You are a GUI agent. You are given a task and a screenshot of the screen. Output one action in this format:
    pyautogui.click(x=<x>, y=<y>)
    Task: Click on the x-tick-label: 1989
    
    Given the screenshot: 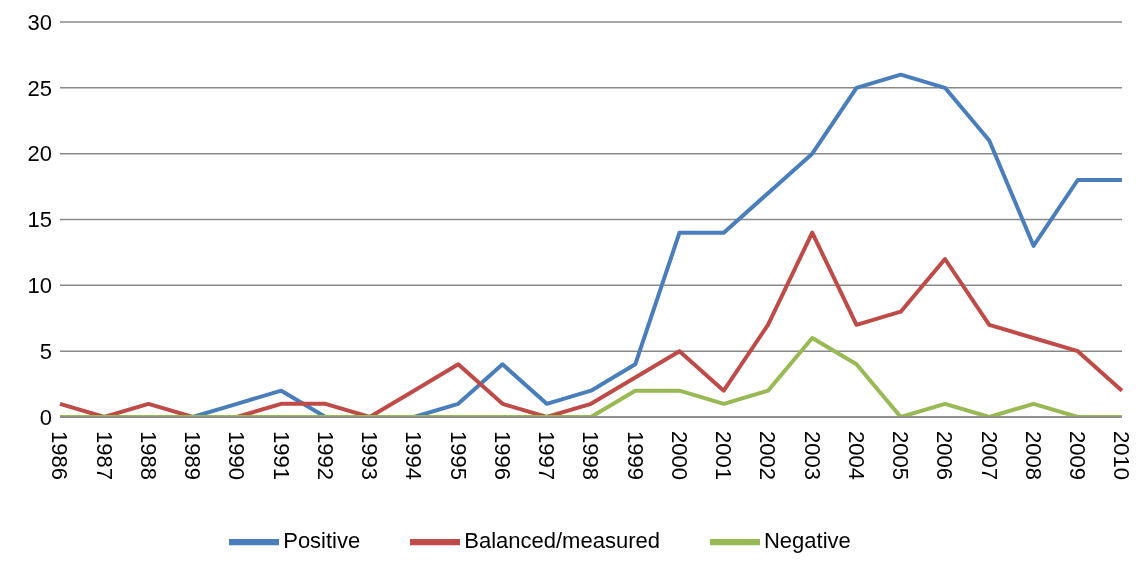 What is the action you would take?
    pyautogui.click(x=193, y=455)
    